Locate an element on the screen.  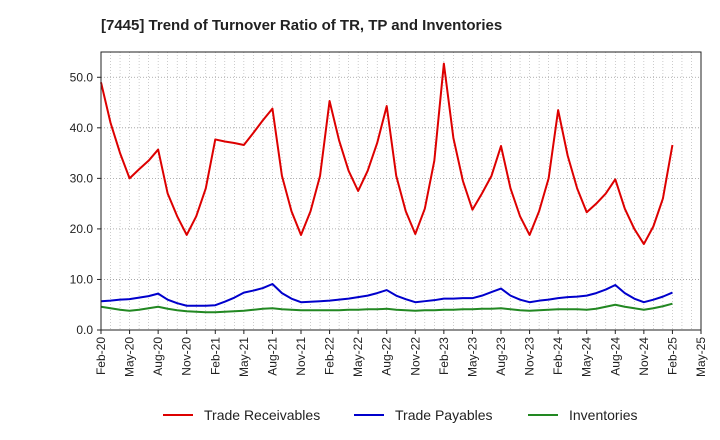
series-line-trade-payables is located at coordinates (386, 295).